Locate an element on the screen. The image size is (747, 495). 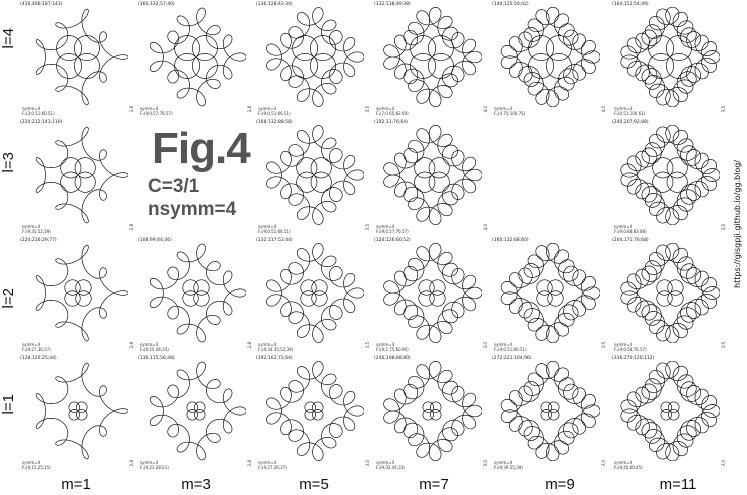
row-label-l1: l=1 is located at coordinates (8, 404).